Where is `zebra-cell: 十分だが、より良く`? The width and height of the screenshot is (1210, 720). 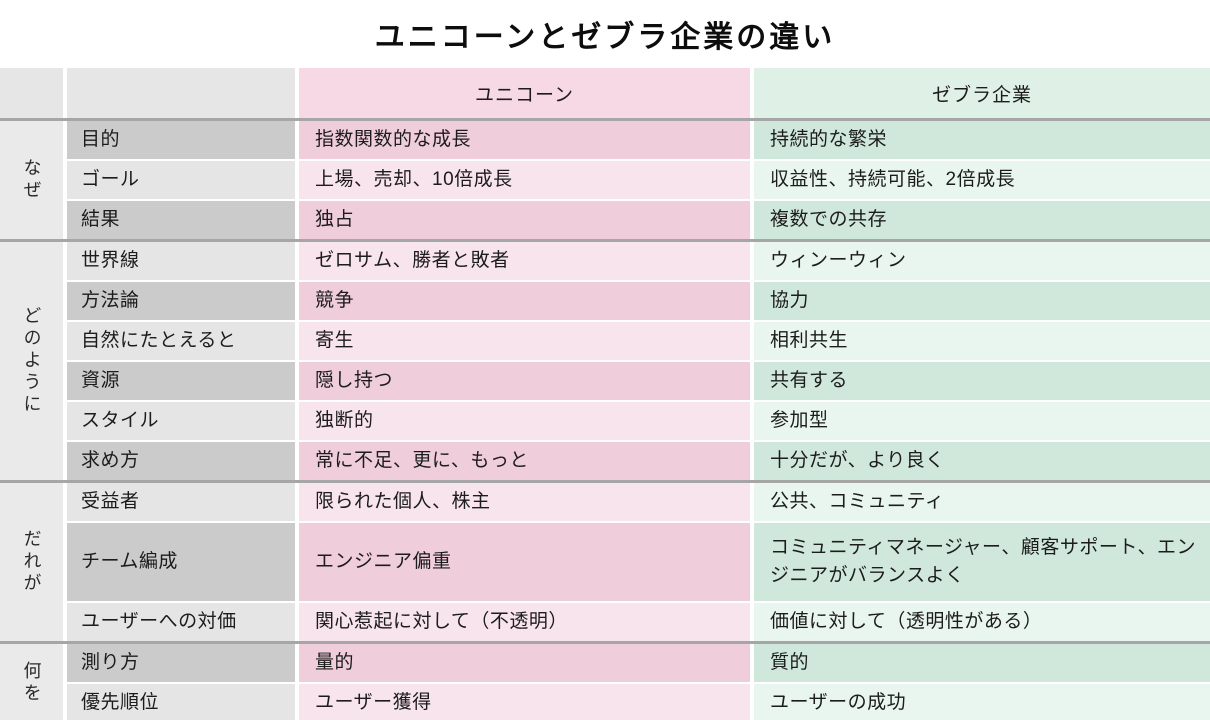 zebra-cell: 十分だが、より良く is located at coordinates (982, 461).